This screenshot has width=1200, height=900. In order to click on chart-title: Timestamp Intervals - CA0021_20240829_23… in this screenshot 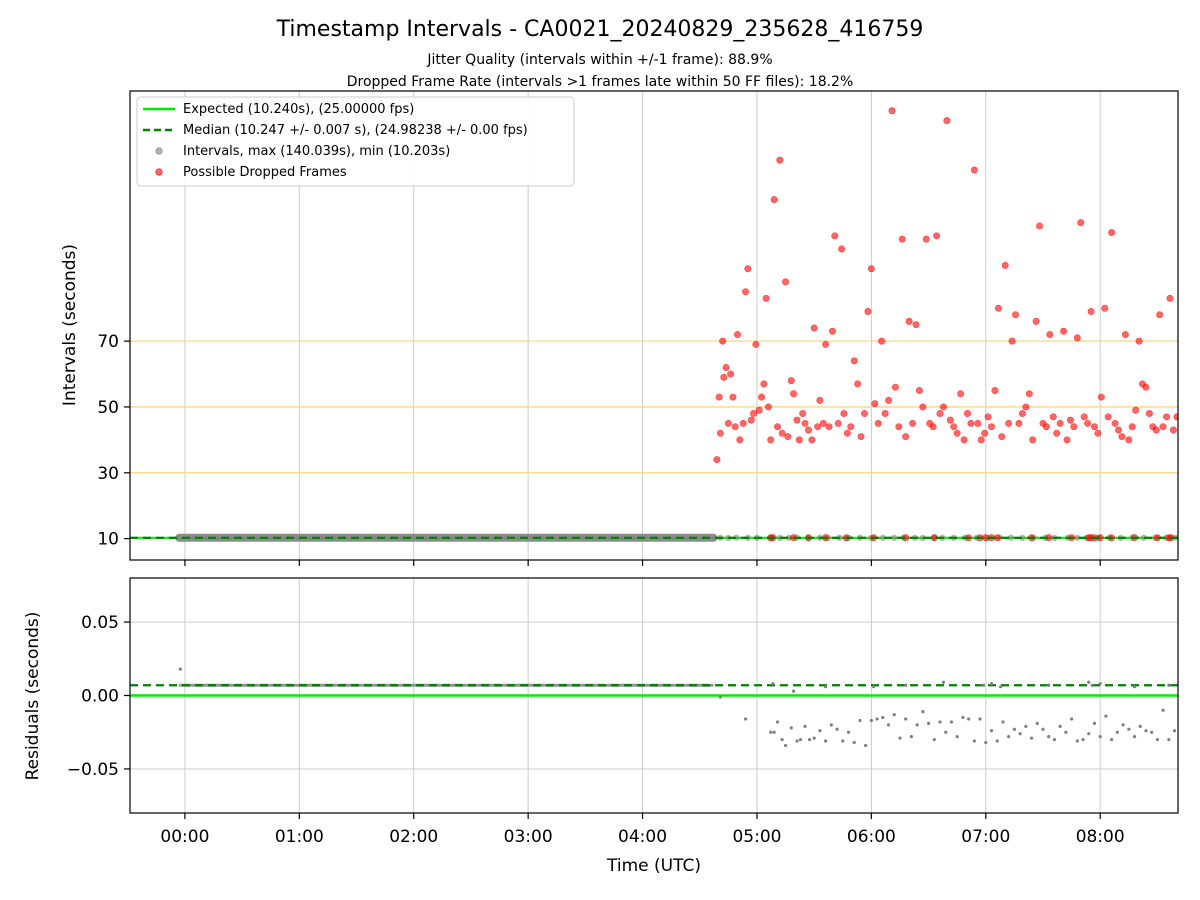, I will do `click(600, 29)`.